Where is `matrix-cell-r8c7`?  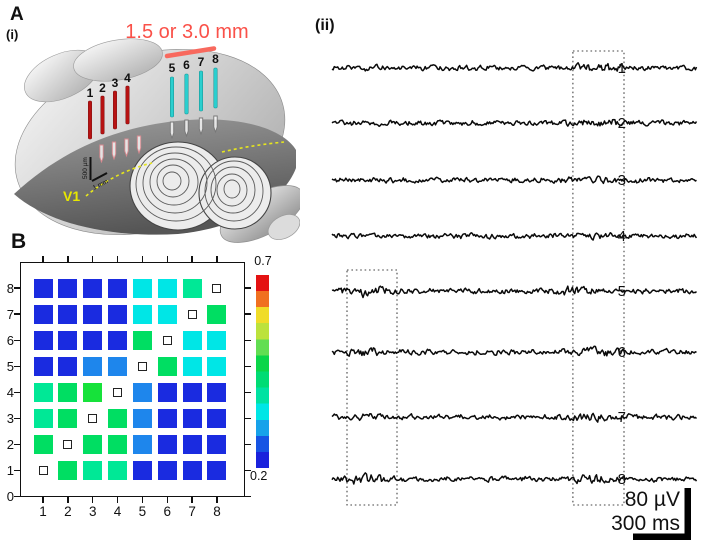
matrix-cell-r8c7 is located at coordinates (192, 288).